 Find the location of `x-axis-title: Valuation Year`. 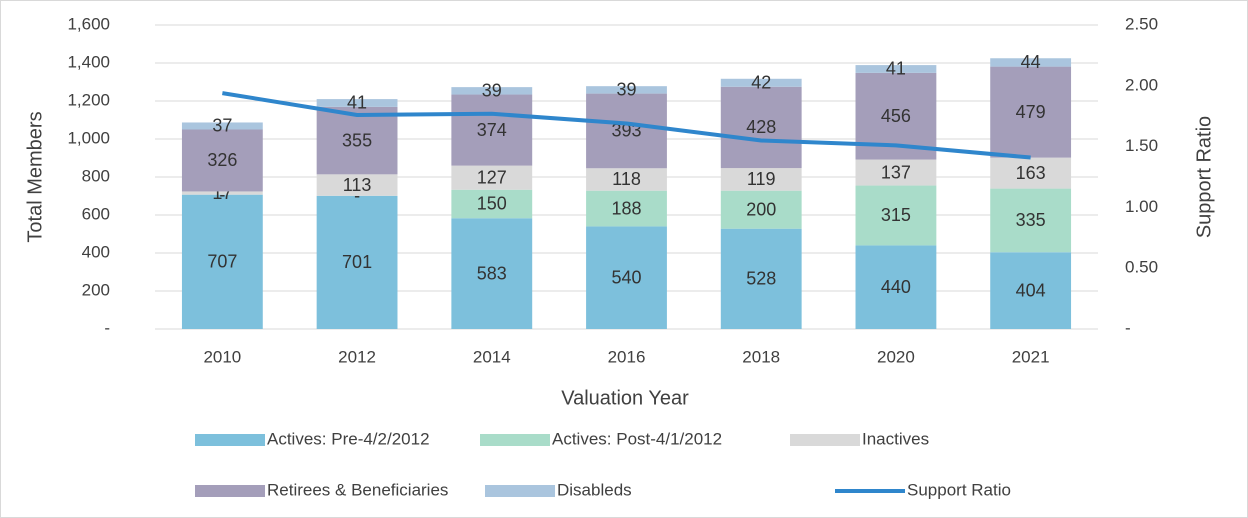

x-axis-title: Valuation Year is located at coordinates (625, 398).